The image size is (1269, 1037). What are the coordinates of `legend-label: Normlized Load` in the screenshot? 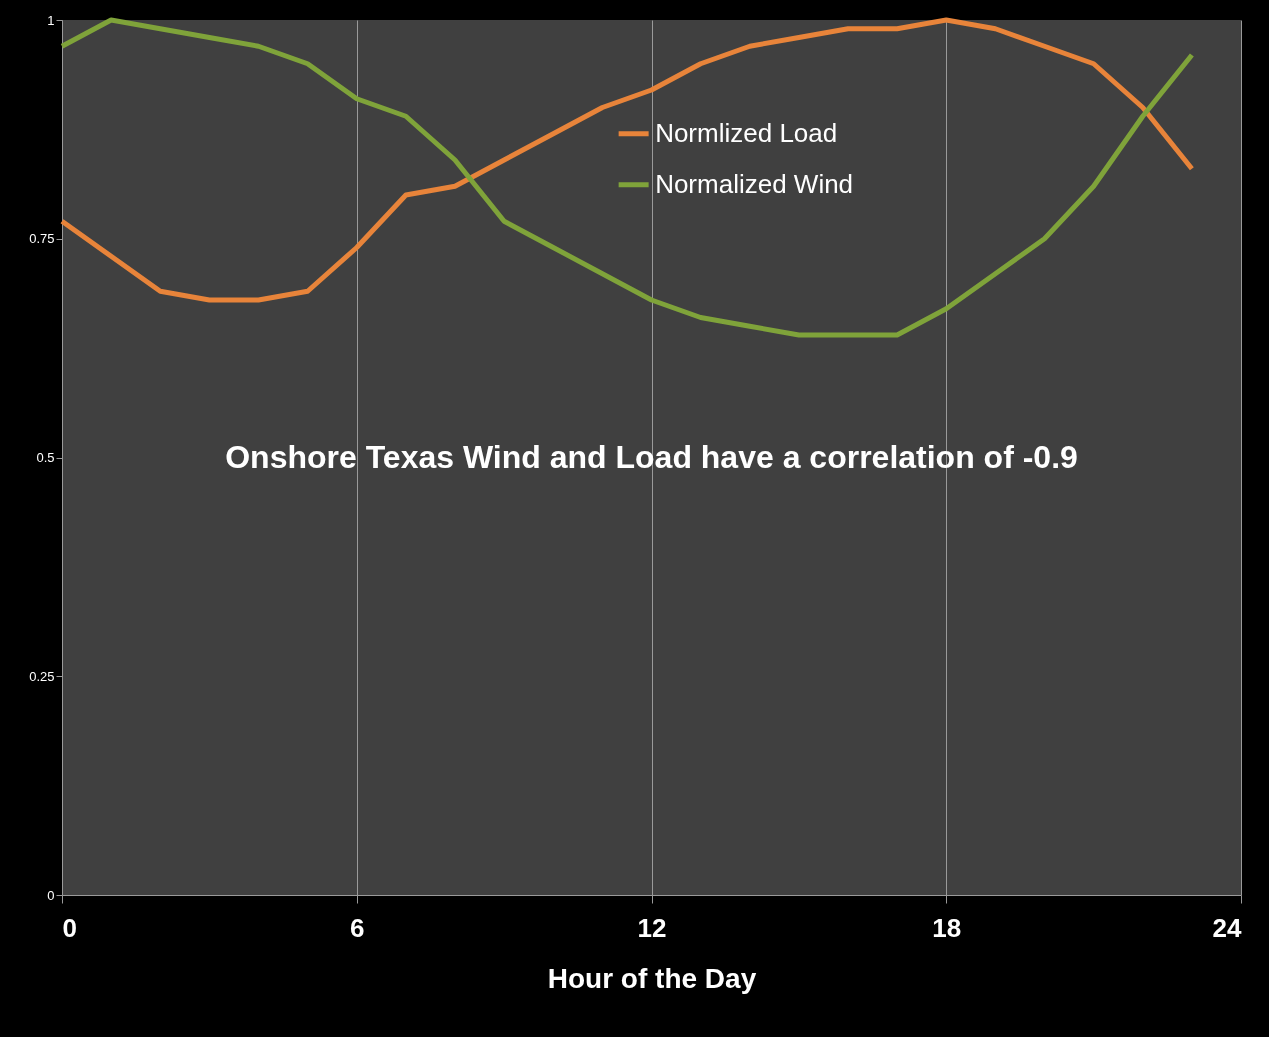 It's located at (746, 132).